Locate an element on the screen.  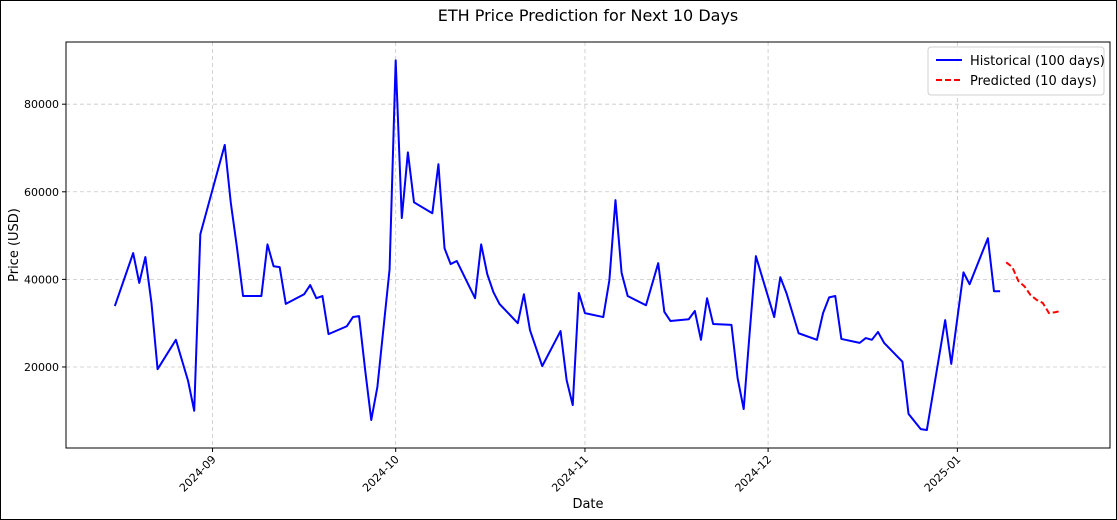
y-tick-label: 60000 is located at coordinates (41, 192).